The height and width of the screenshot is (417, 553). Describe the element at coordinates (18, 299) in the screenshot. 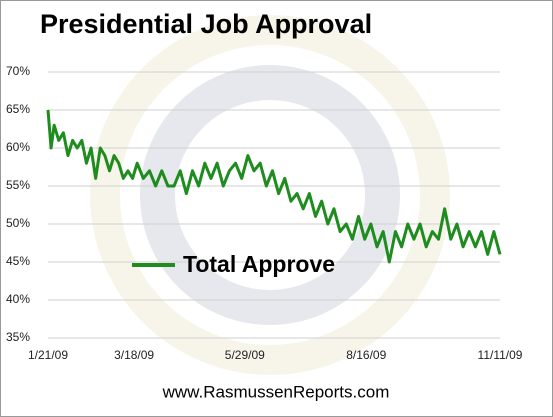

I see `y-tick-label: 40%` at that location.